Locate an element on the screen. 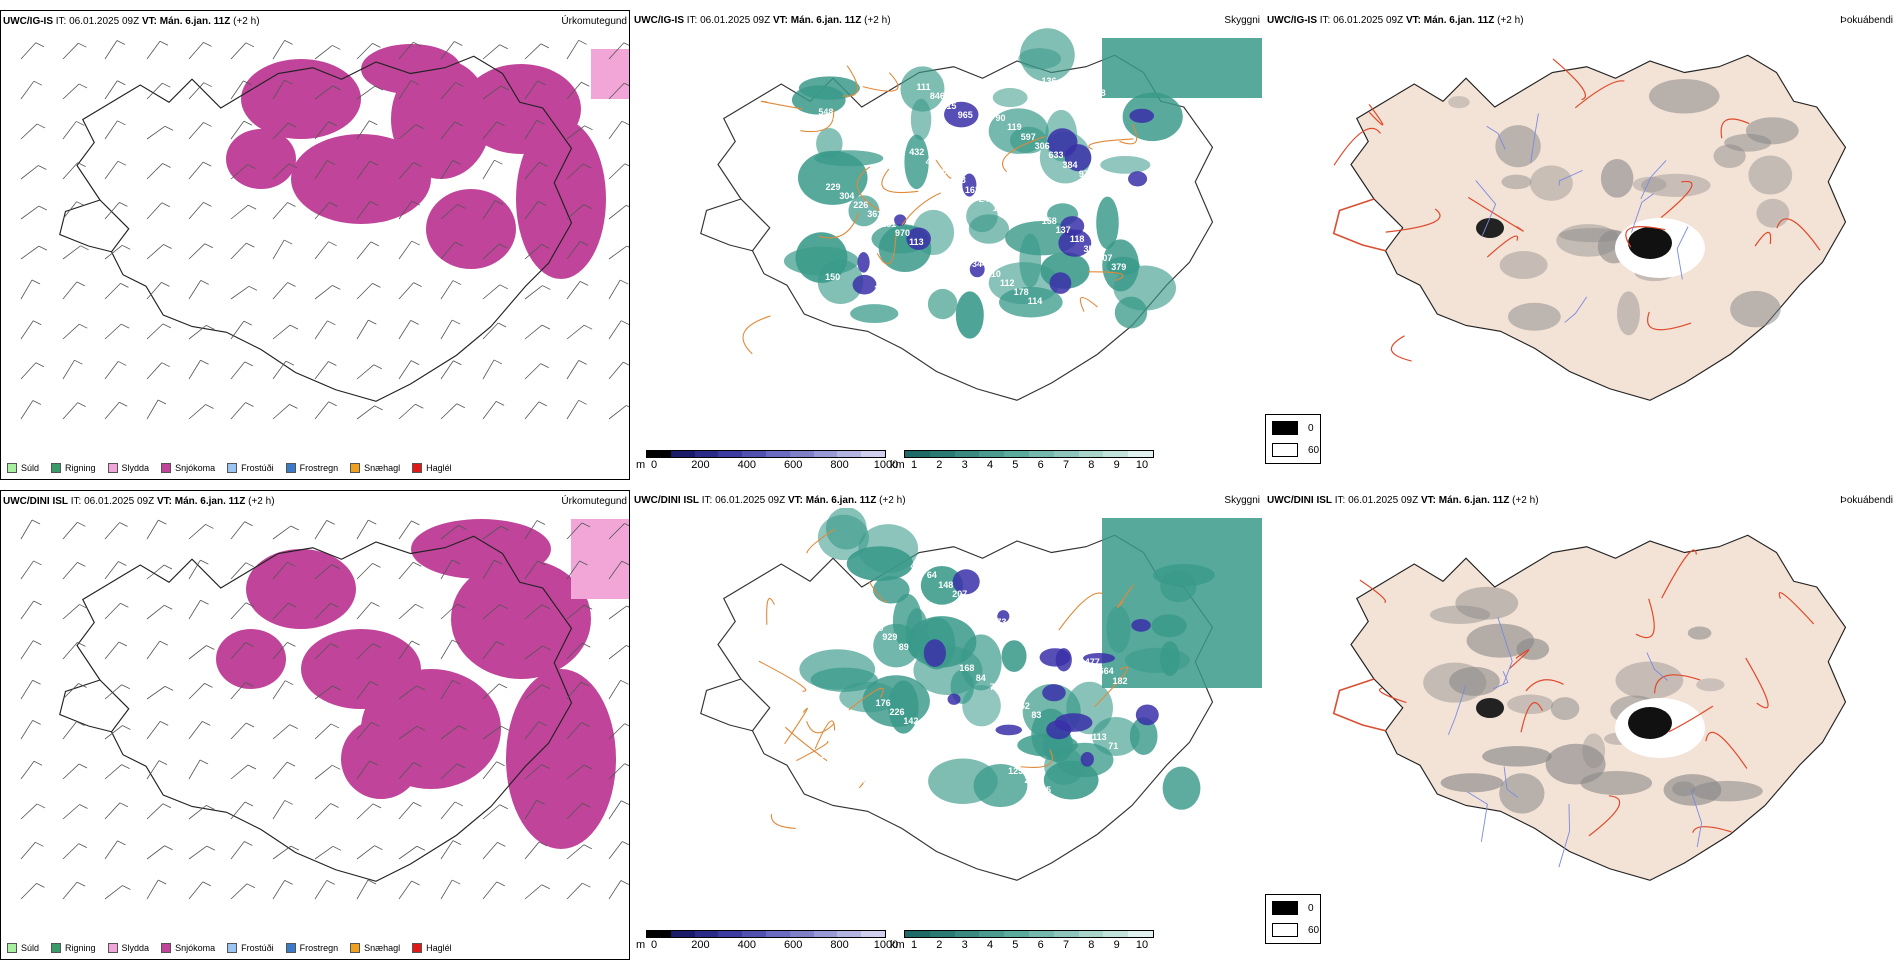  cloud-base-label: 190 is located at coordinates (966, 254).